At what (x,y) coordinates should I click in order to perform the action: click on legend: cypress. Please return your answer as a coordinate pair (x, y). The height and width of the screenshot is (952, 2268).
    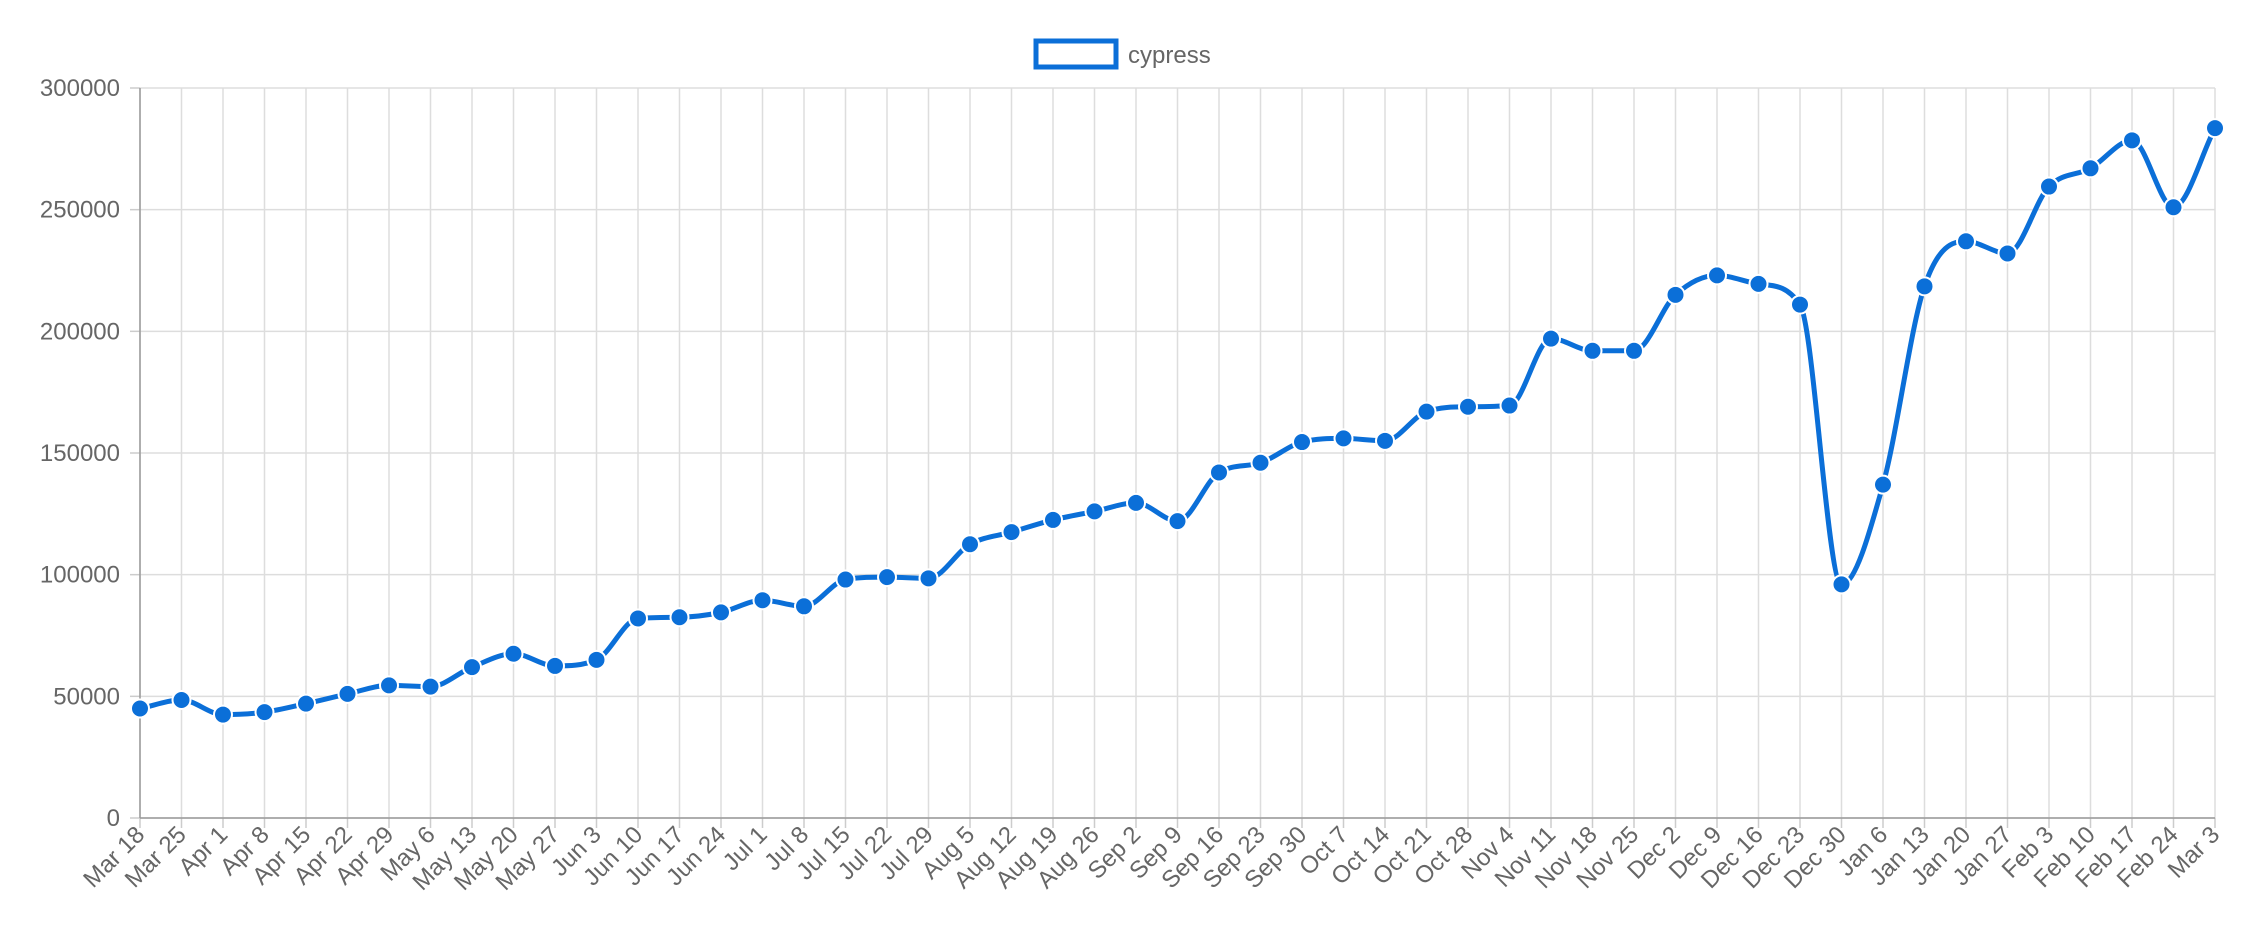
    Looking at the image, I should click on (1122, 54).